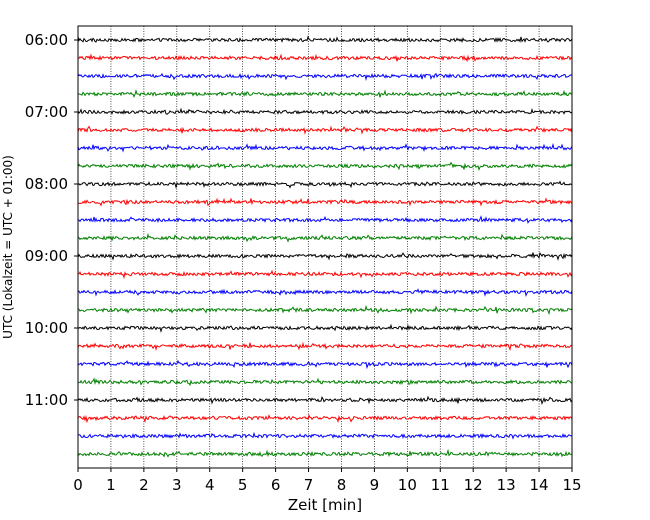 Image resolution: width=650 pixels, height=520 pixels. I want to click on x-tick-label: 15, so click(571, 485).